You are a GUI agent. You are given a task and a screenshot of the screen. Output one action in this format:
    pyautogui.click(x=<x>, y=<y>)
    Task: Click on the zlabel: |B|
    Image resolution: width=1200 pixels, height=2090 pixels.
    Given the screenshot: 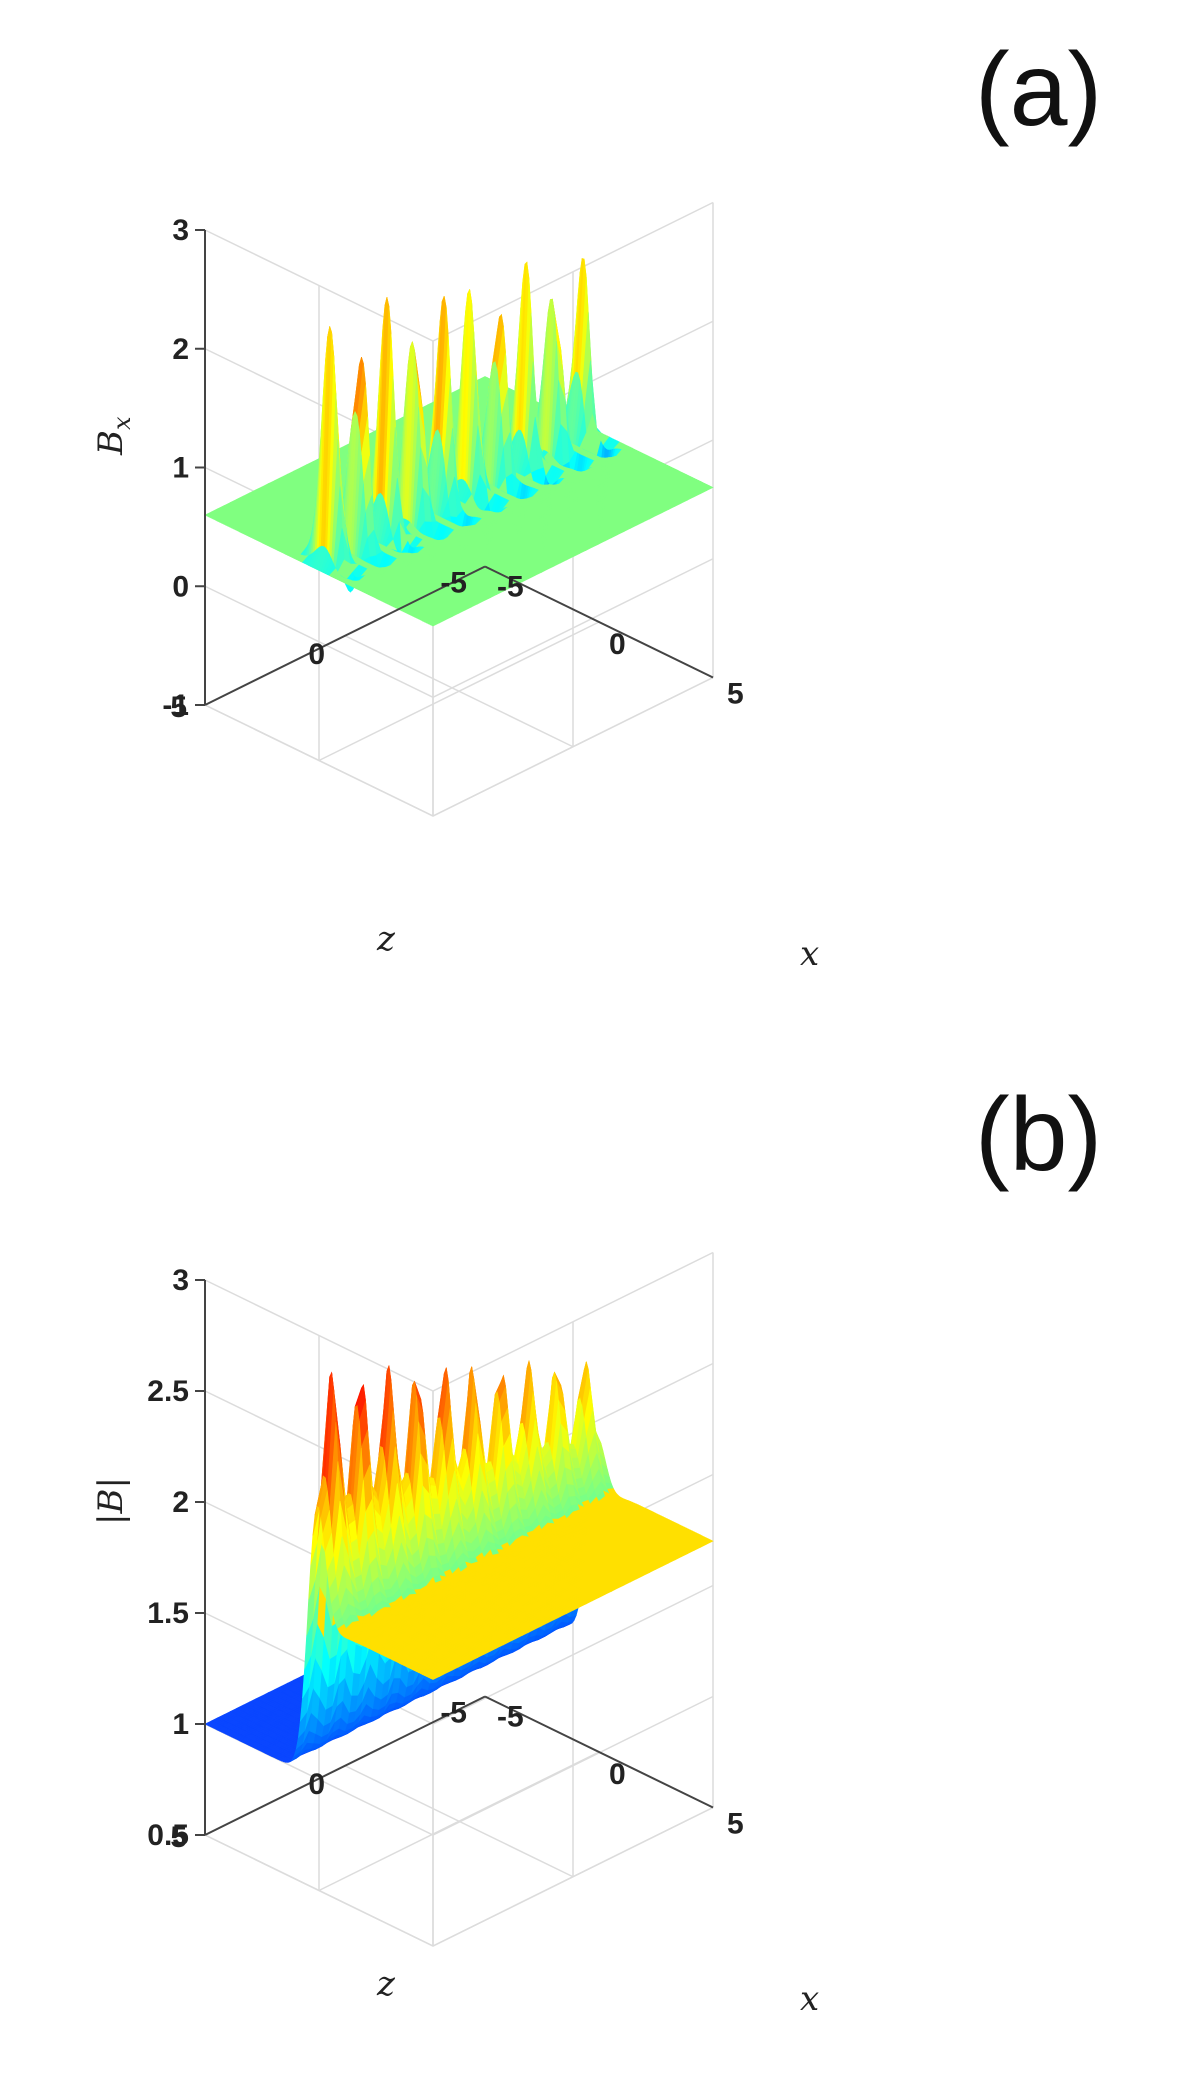 What is the action you would take?
    pyautogui.click(x=111, y=1501)
    